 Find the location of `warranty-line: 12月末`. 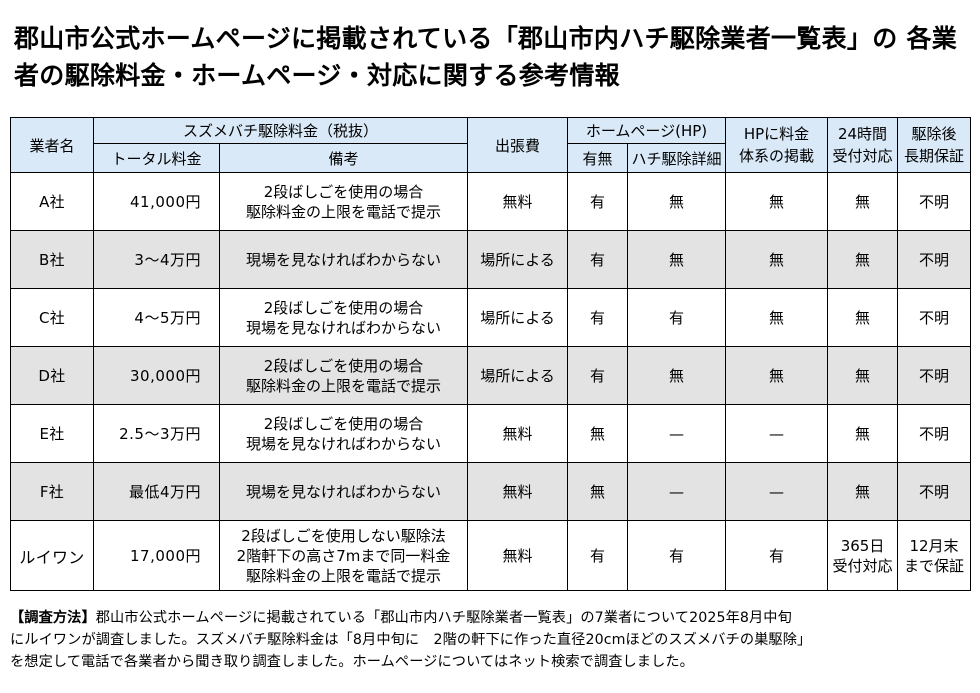

warranty-line: 12月末 is located at coordinates (934, 545).